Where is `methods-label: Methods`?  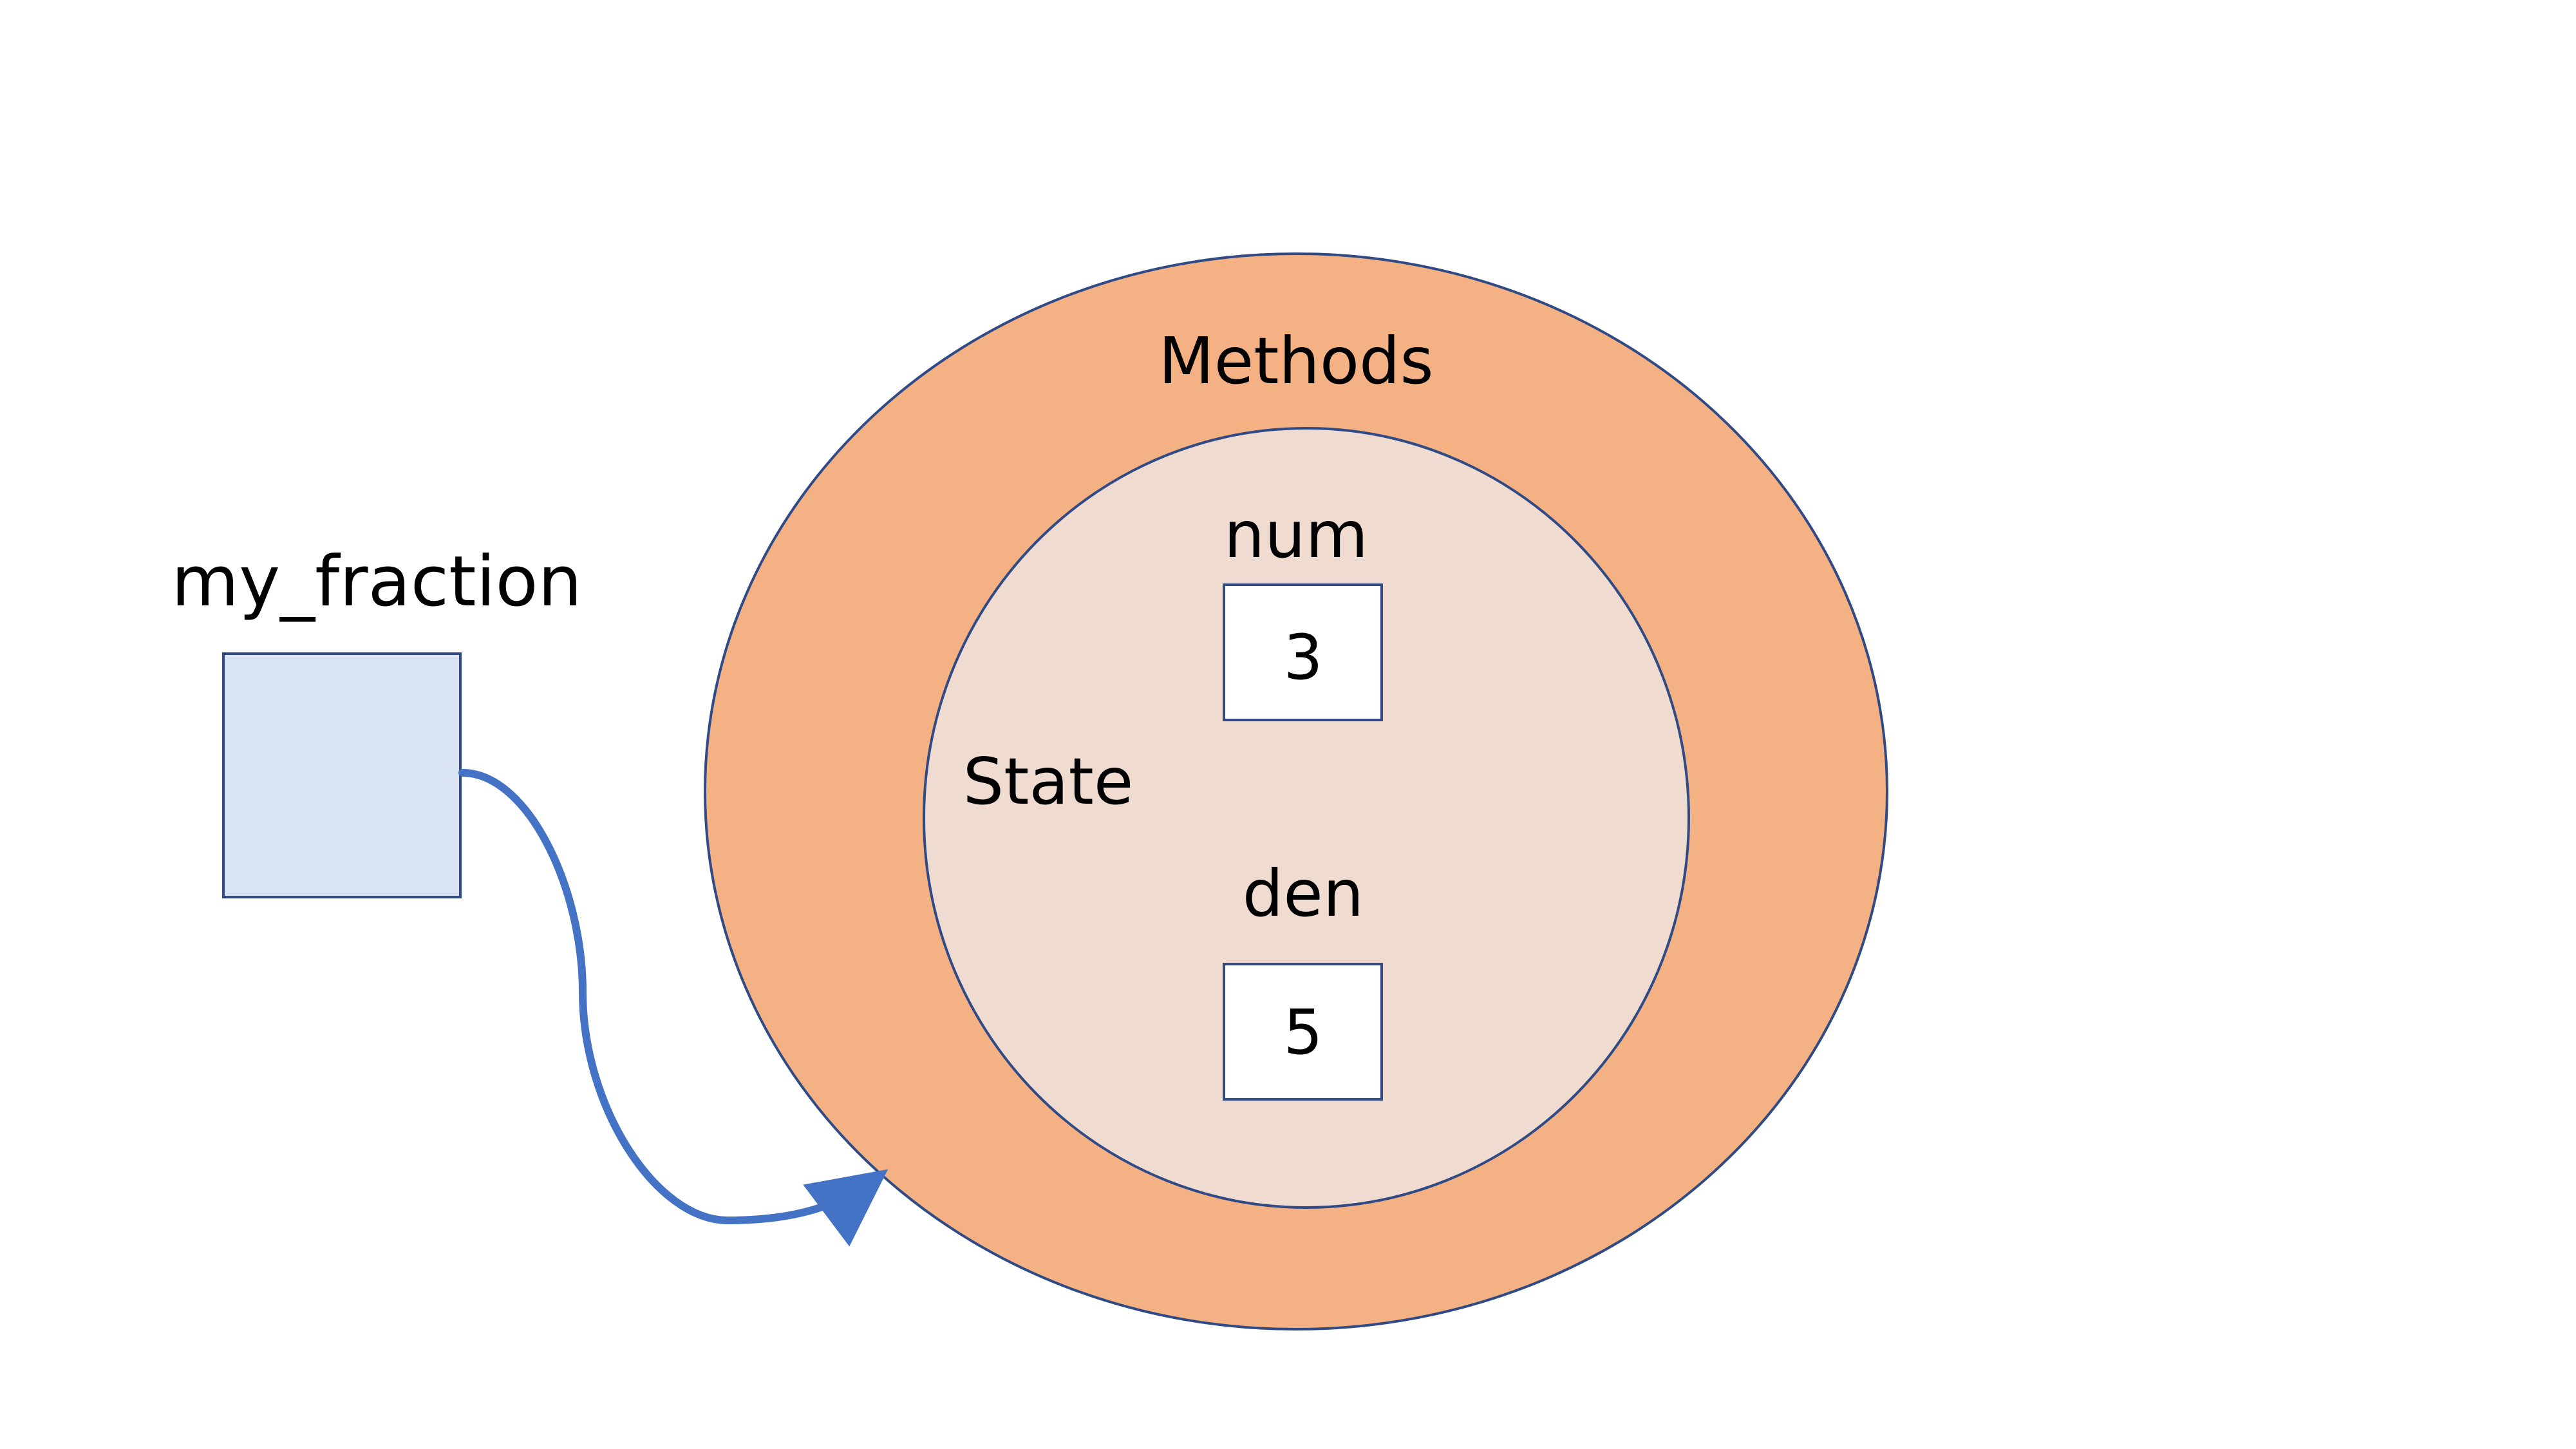 methods-label: Methods is located at coordinates (1295, 361).